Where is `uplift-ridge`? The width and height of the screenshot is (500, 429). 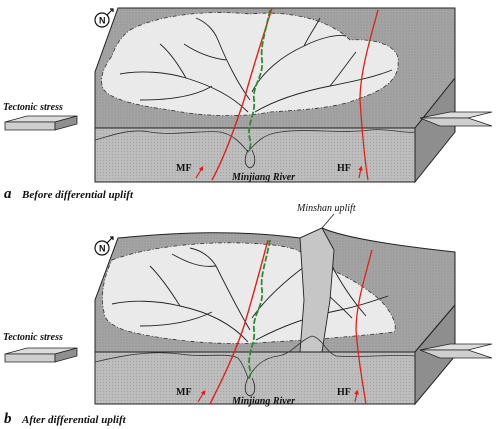 uplift-ridge is located at coordinates (317, 290).